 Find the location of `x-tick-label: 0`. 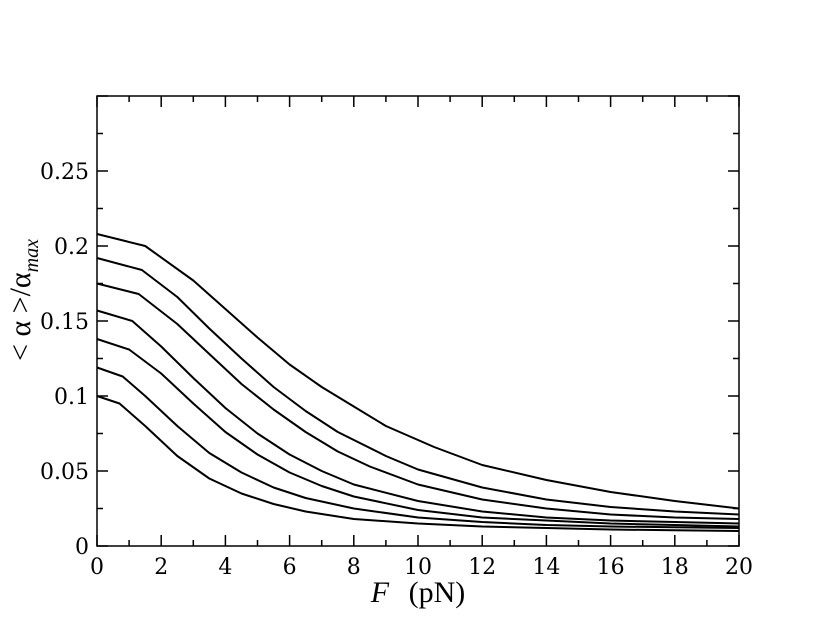

x-tick-label: 0 is located at coordinates (97, 567).